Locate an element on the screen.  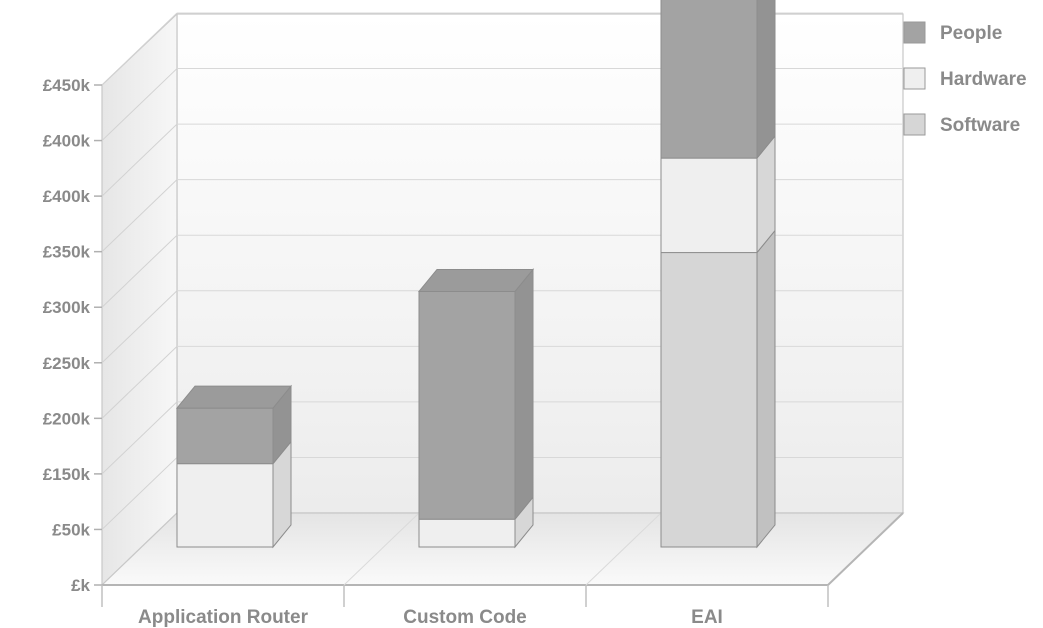
y-tick-label: £350k is located at coordinates (67, 252).